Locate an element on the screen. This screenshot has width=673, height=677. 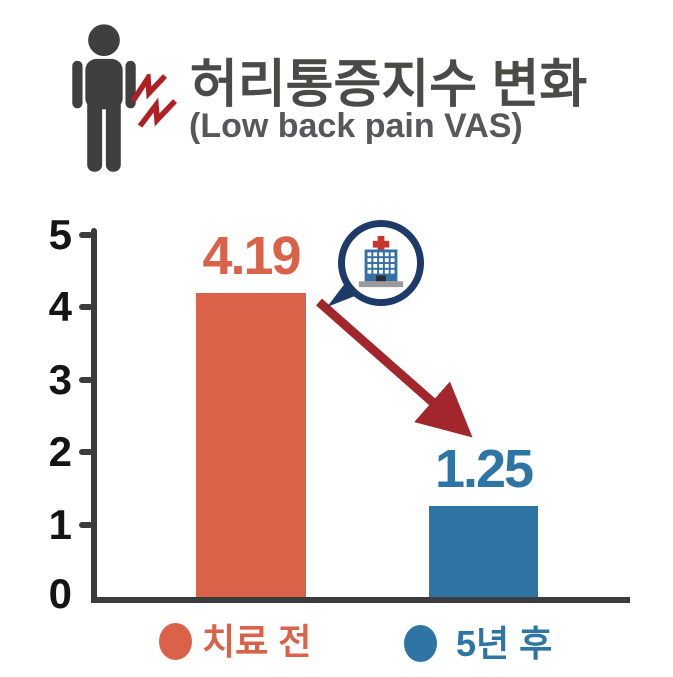
bar-before-treatment is located at coordinates (251, 445).